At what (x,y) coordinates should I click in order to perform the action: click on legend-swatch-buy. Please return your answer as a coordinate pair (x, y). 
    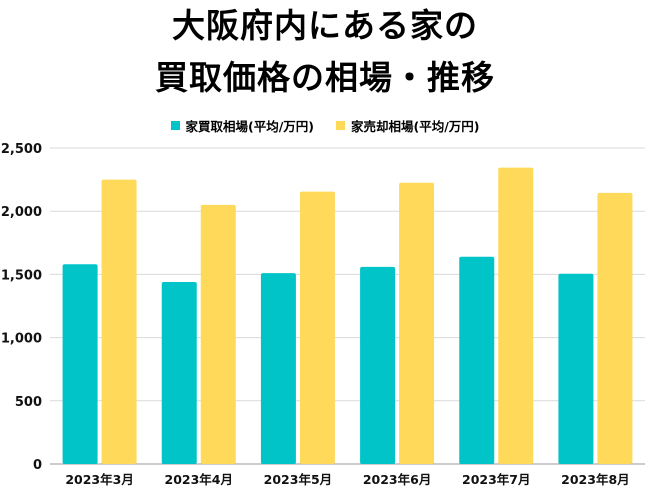
    Looking at the image, I should click on (175, 125).